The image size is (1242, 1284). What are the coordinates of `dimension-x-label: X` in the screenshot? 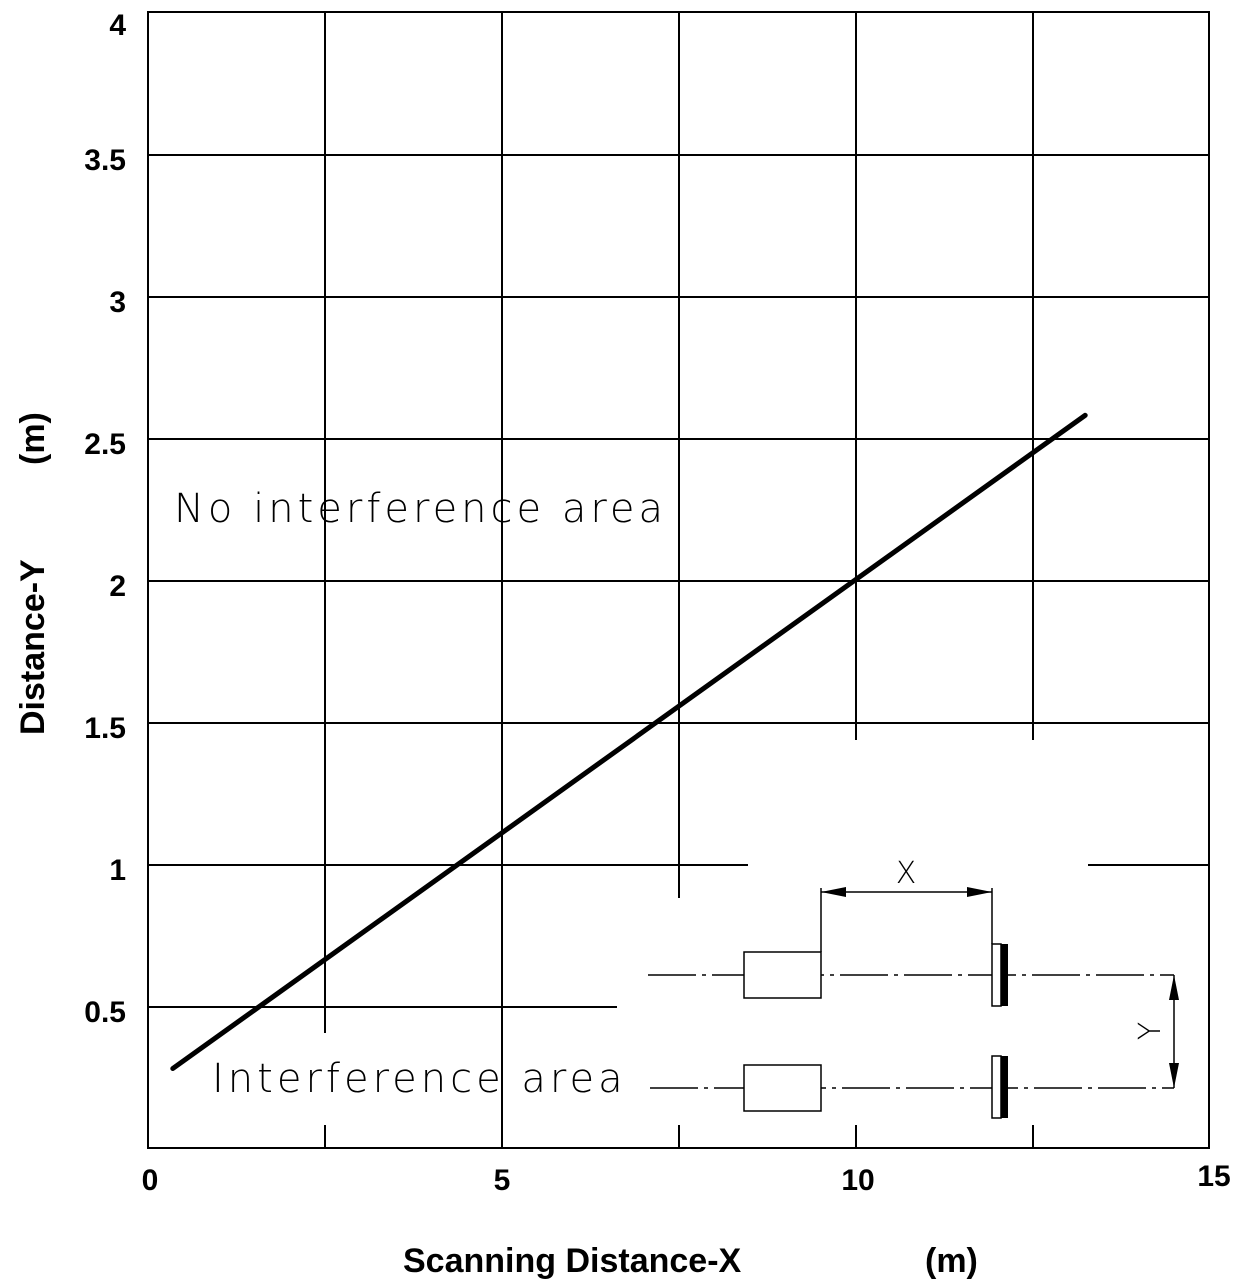 It's located at (906, 873).